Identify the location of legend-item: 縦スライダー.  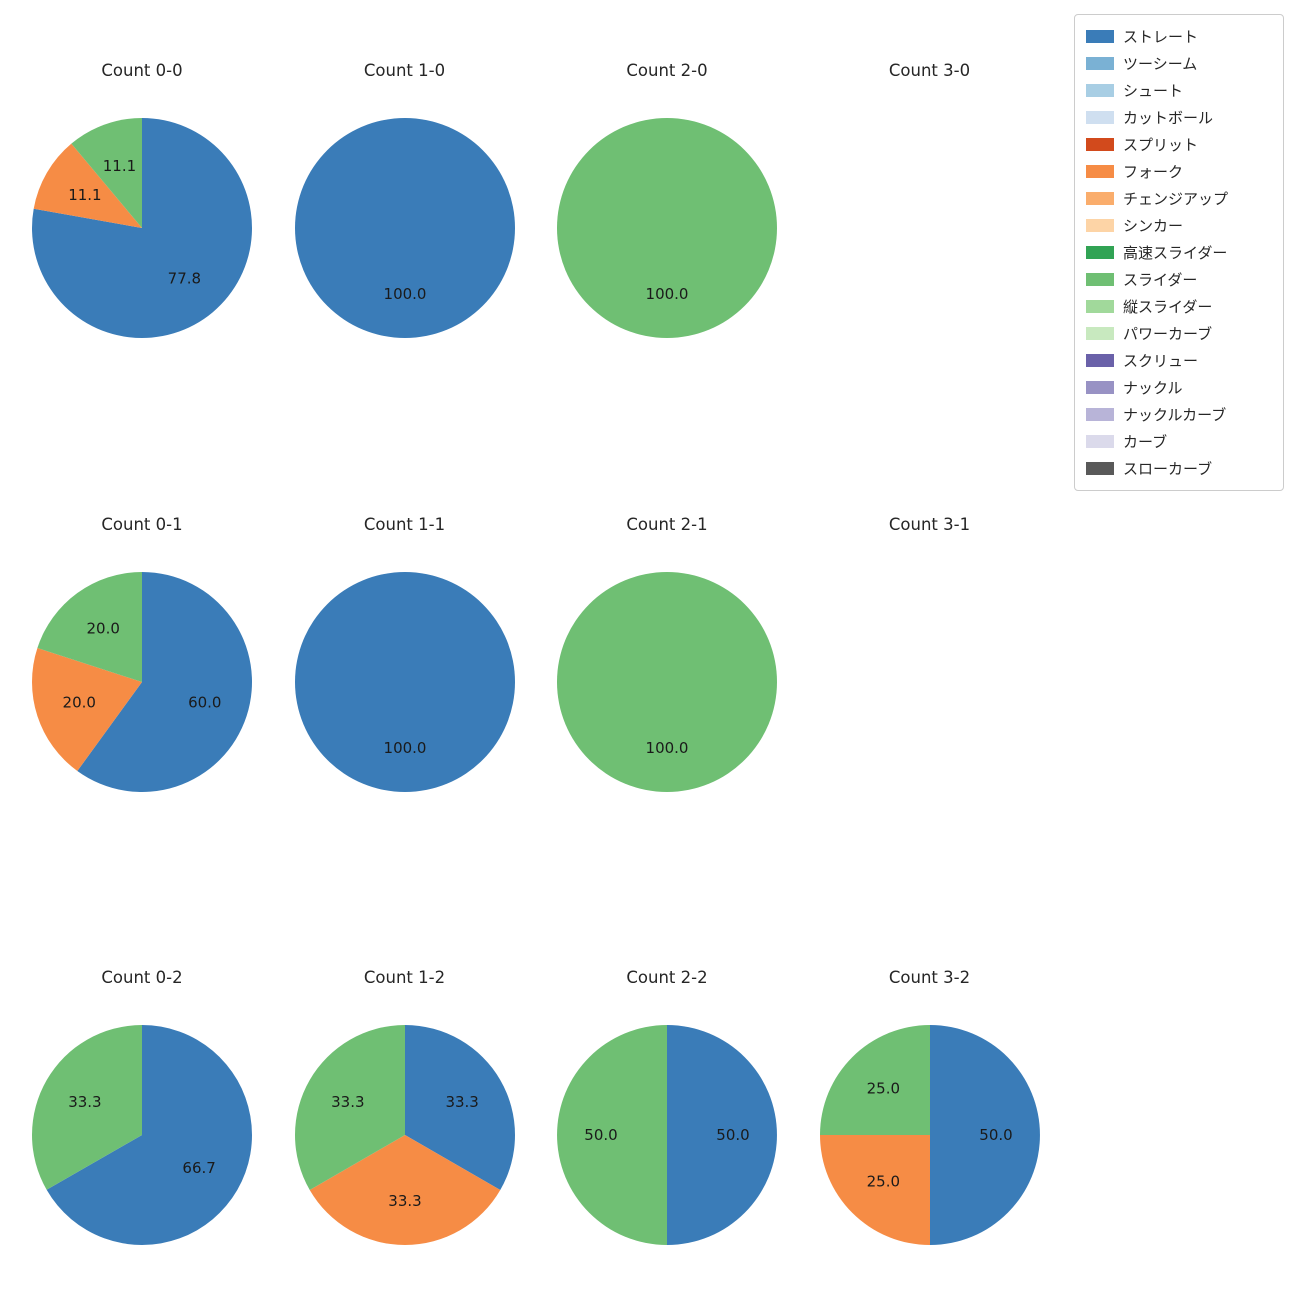
(1179, 306).